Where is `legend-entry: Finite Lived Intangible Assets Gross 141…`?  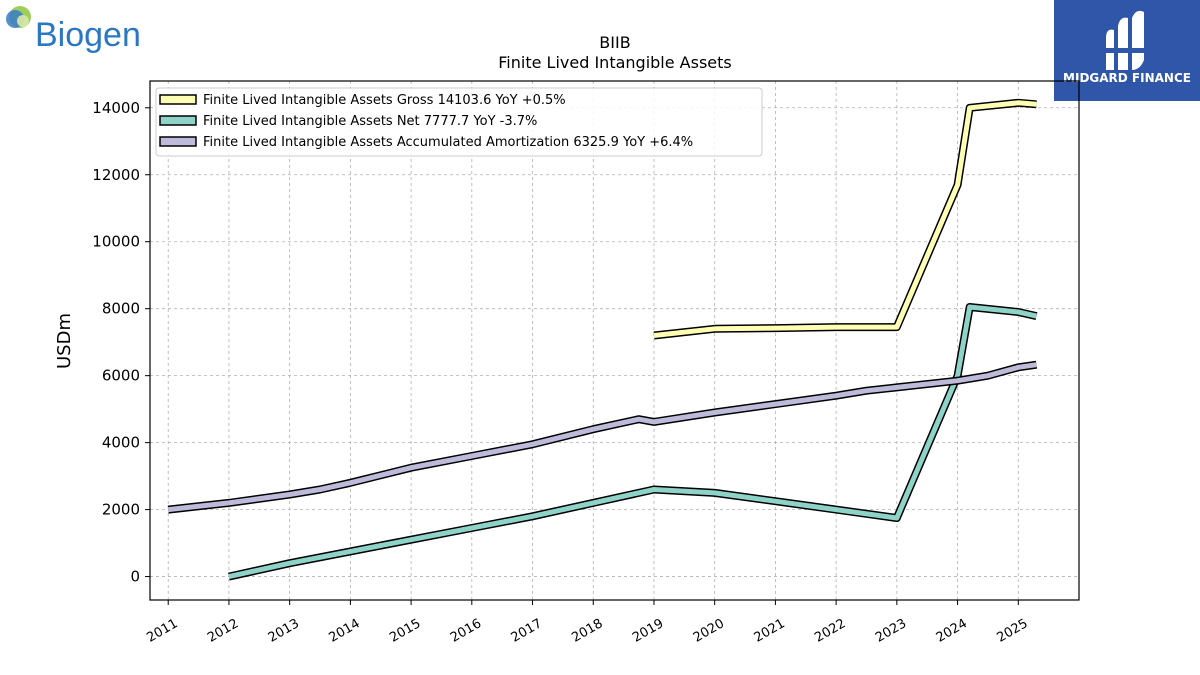
legend-entry: Finite Lived Intangible Assets Gross 141… is located at coordinates (384, 100).